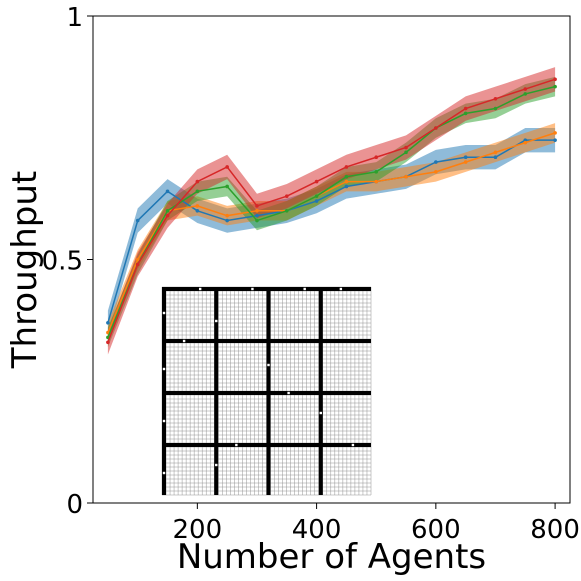 Image resolution: width=581 pixels, height=581 pixels. I want to click on y-tick-label: 0, so click(74, 505).